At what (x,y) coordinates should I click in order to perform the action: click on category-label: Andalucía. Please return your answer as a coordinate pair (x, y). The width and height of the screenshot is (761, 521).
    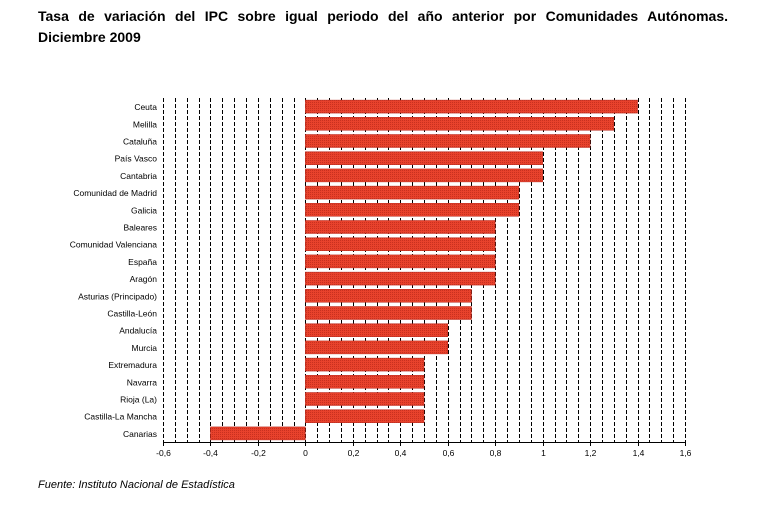
    Looking at the image, I should click on (138, 331).